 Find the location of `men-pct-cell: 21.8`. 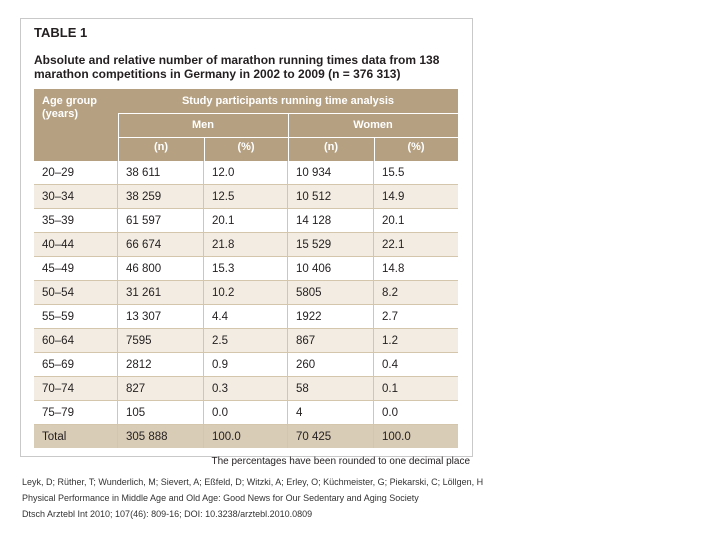

men-pct-cell: 21.8 is located at coordinates (246, 244).